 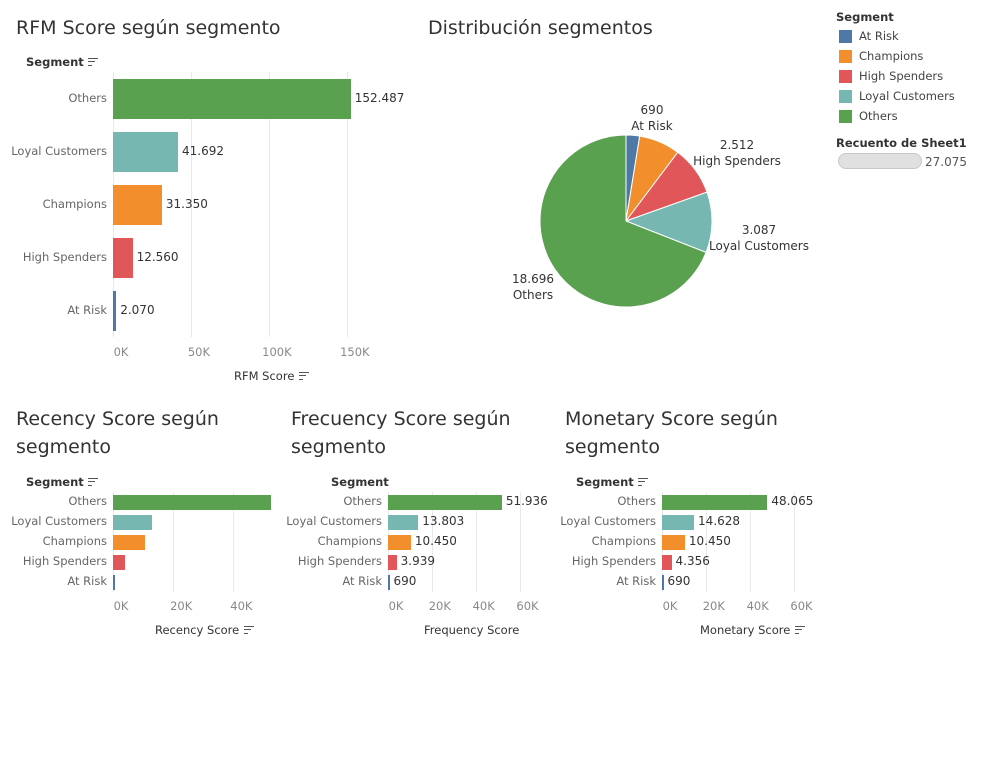 I want to click on size-legend-value: 27.075, so click(x=946, y=162).